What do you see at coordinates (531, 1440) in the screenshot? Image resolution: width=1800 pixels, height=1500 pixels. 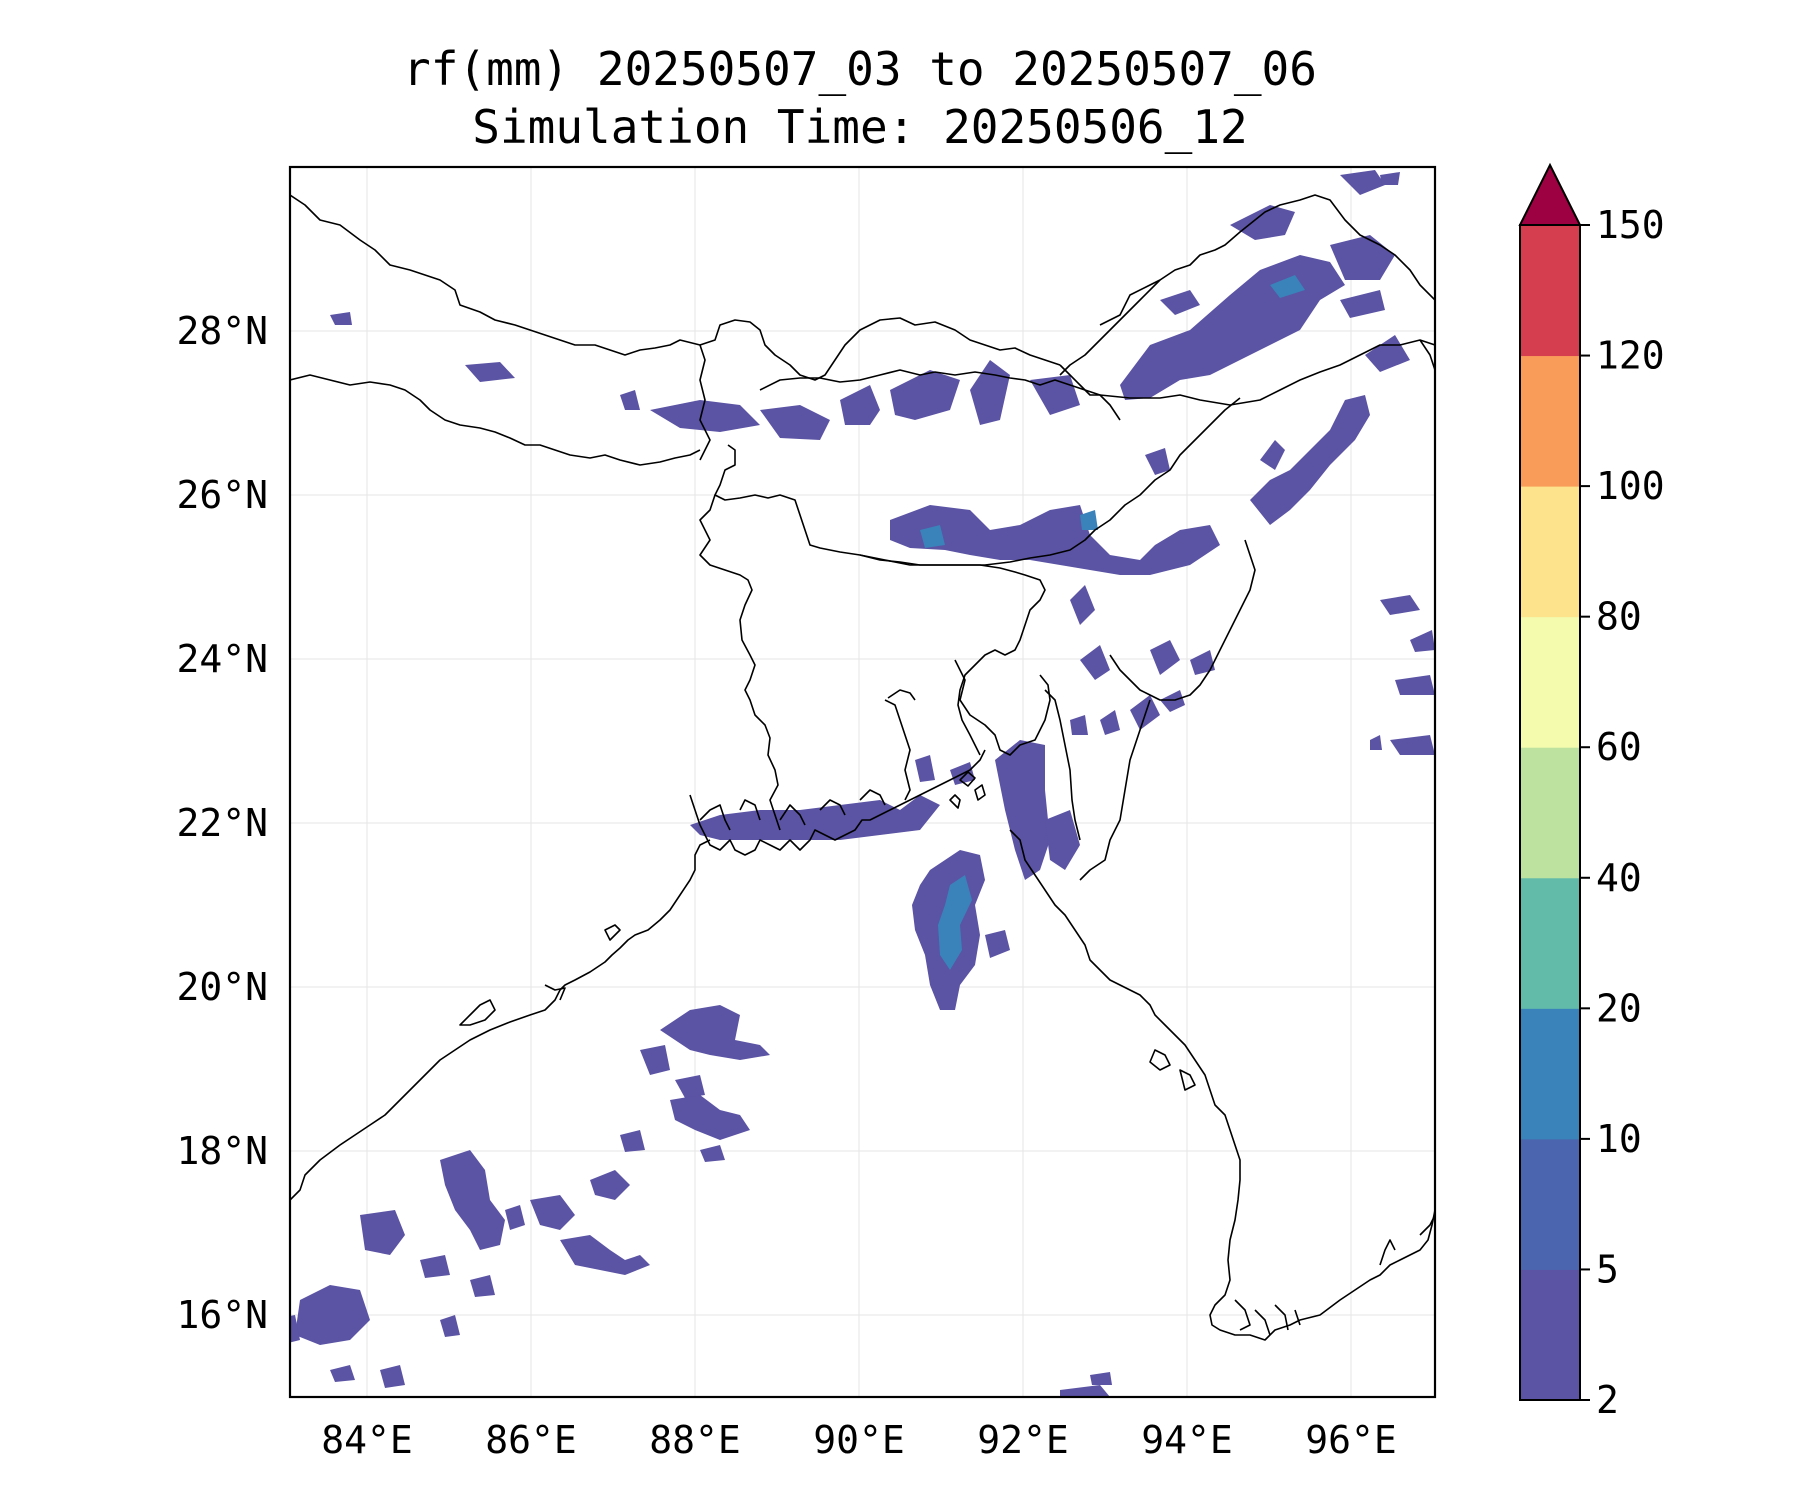 I see `x-tick-label: 86°E` at bounding box center [531, 1440].